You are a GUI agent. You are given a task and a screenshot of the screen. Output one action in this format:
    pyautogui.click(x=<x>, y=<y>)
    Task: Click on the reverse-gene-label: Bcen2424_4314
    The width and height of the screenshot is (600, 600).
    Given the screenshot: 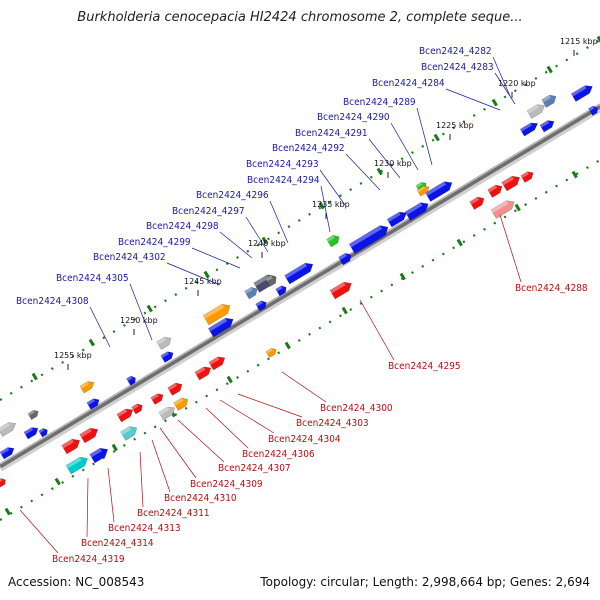 What is the action you would take?
    pyautogui.click(x=117, y=543)
    